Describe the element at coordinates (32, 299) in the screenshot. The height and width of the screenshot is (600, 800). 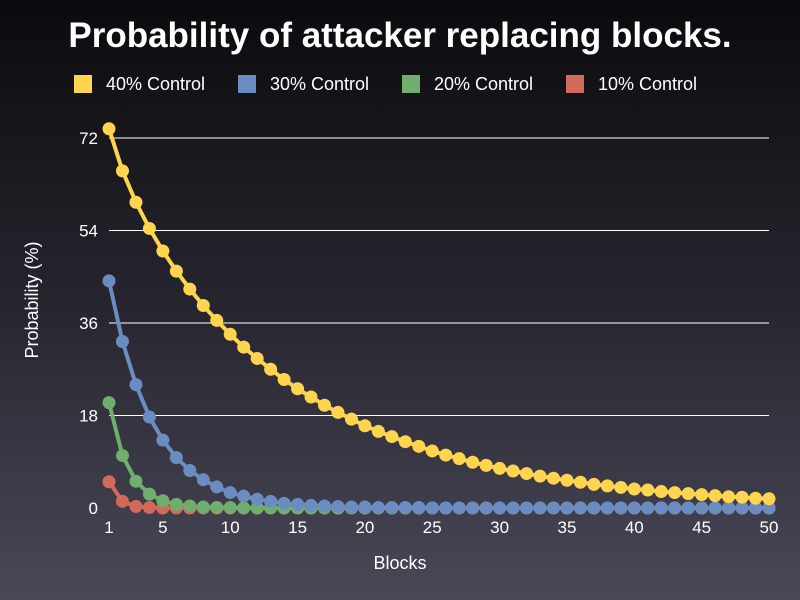
I see `y-axis-label: Probability (%)` at that location.